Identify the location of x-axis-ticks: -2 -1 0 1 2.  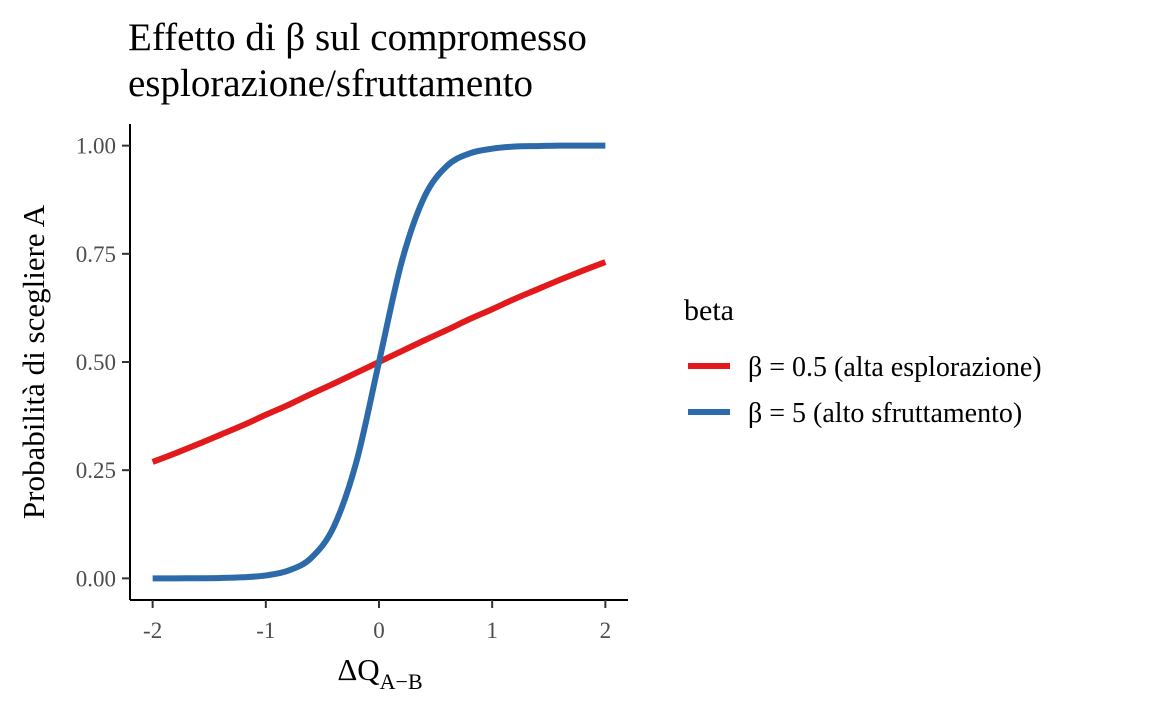
(377, 621).